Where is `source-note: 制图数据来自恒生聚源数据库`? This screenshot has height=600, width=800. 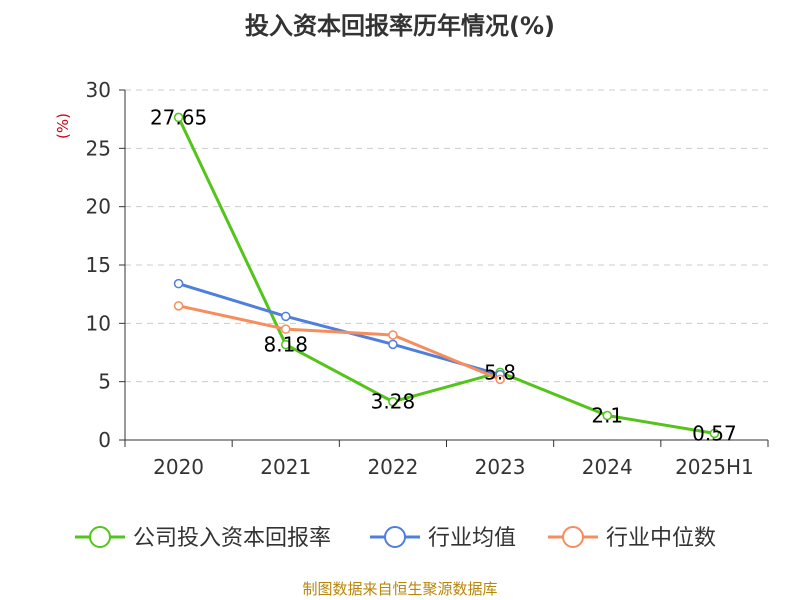
source-note: 制图数据来自恒生聚源数据库 is located at coordinates (400, 589).